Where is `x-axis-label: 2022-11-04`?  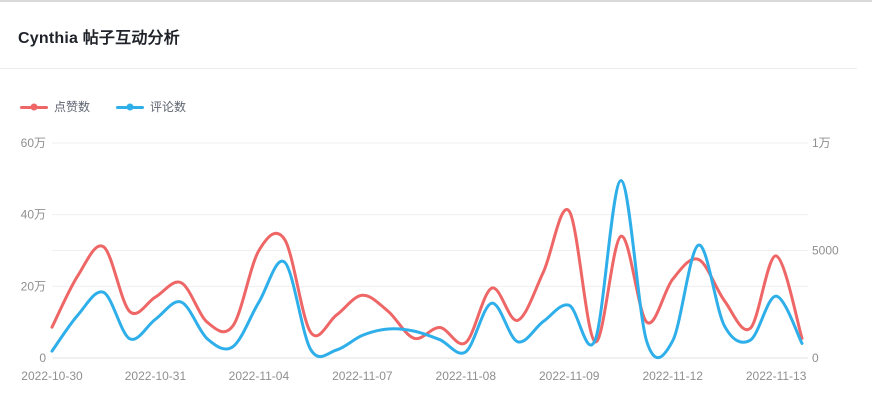
x-axis-label: 2022-11-04 is located at coordinates (259, 376).